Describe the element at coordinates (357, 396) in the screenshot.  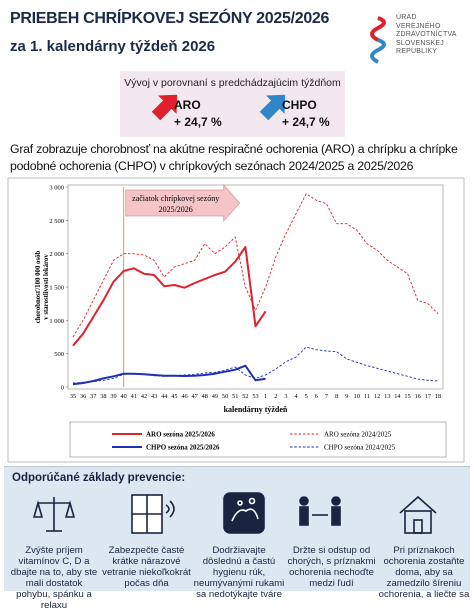
I see `x-tick-label: 10` at that location.